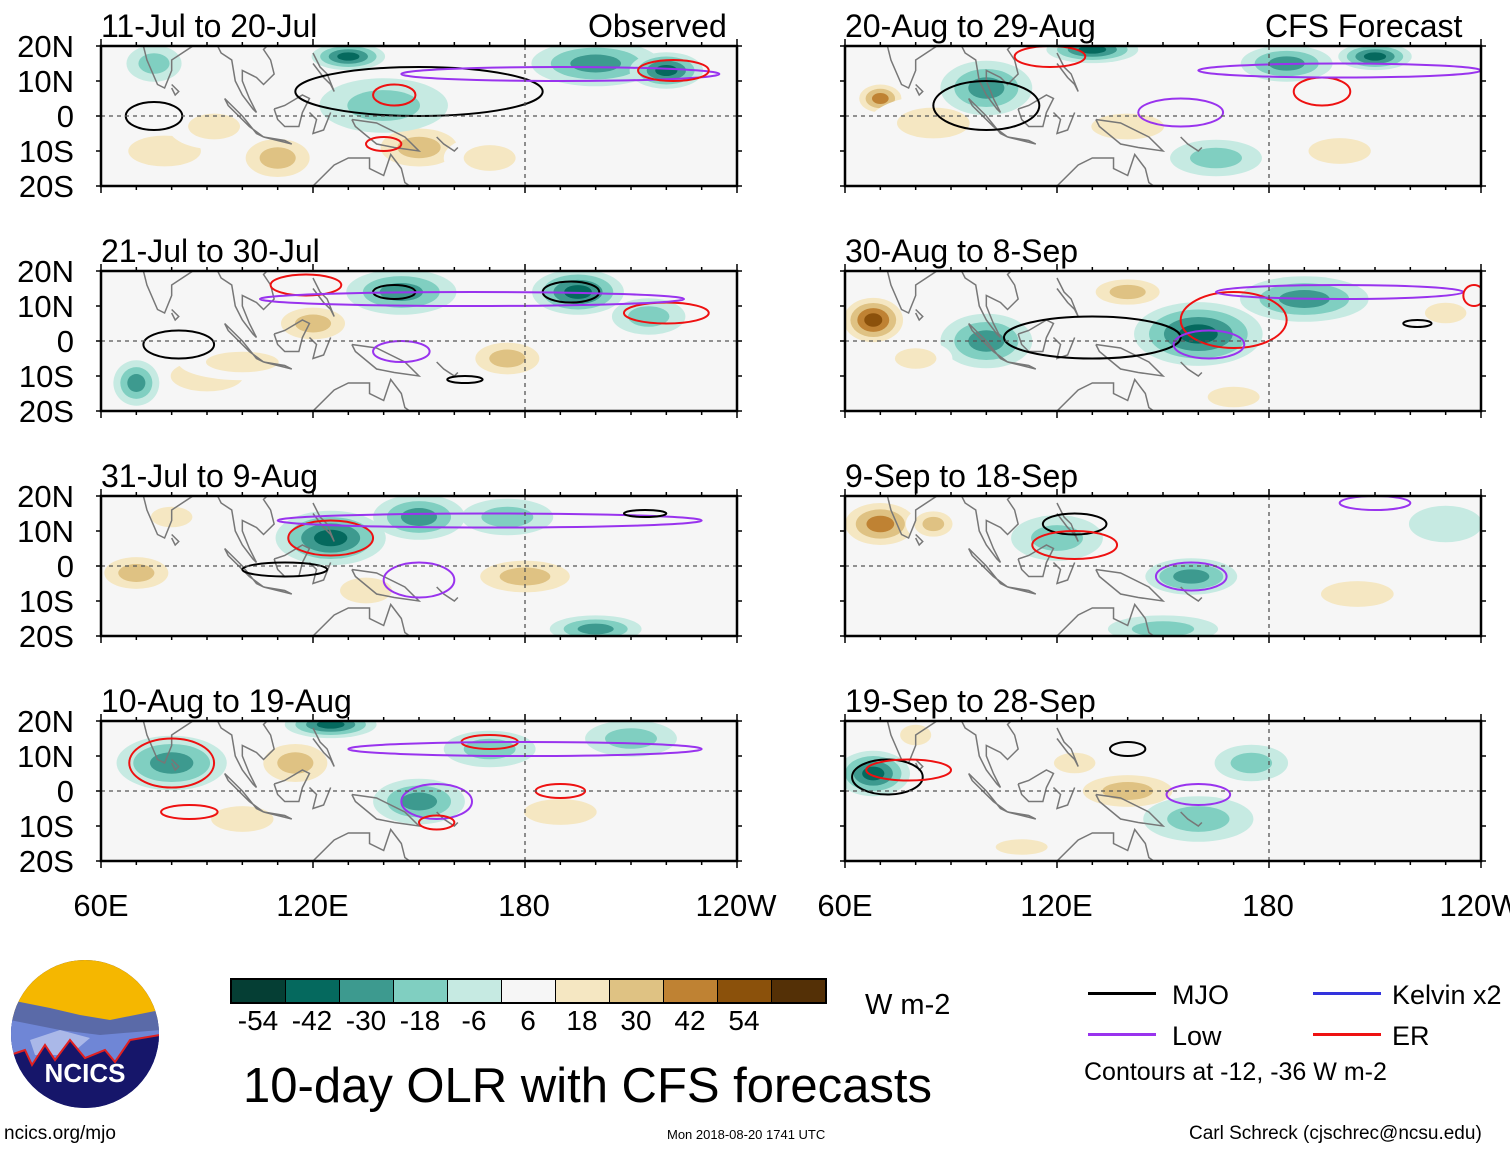 Image resolution: width=1510 pixels, height=1149 pixels. What do you see at coordinates (46, 826) in the screenshot?
I see `lat-label: 10S` at bounding box center [46, 826].